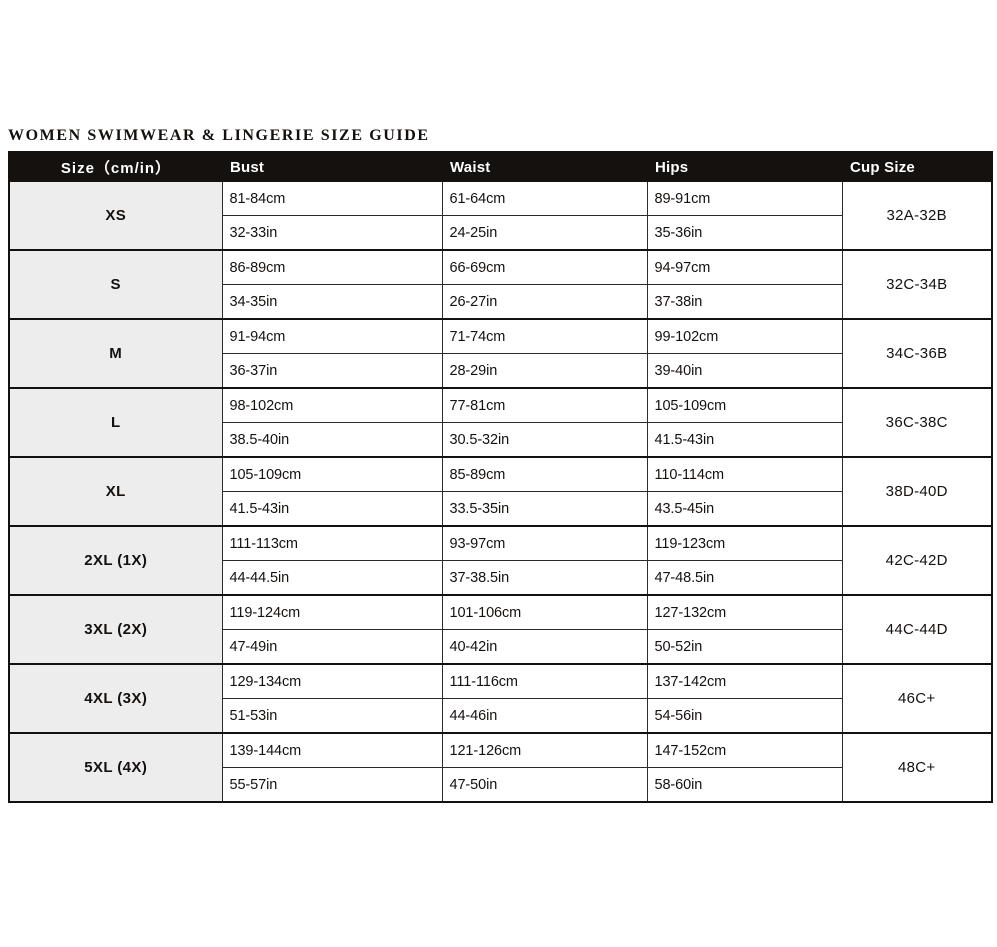 This screenshot has width=997, height=947. What do you see at coordinates (744, 681) in the screenshot?
I see `cell-hips-cm: 137-142cm` at bounding box center [744, 681].